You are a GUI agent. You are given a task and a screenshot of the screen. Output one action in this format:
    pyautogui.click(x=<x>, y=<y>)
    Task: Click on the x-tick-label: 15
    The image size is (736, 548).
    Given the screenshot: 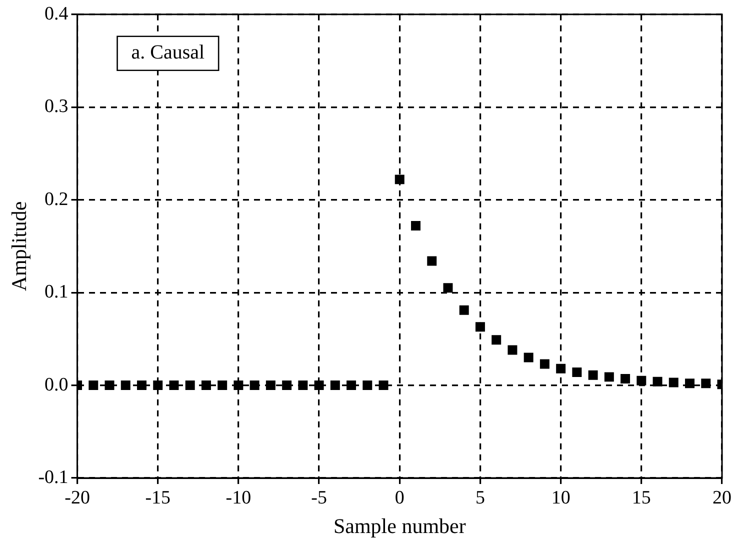 What is the action you would take?
    pyautogui.click(x=641, y=497)
    